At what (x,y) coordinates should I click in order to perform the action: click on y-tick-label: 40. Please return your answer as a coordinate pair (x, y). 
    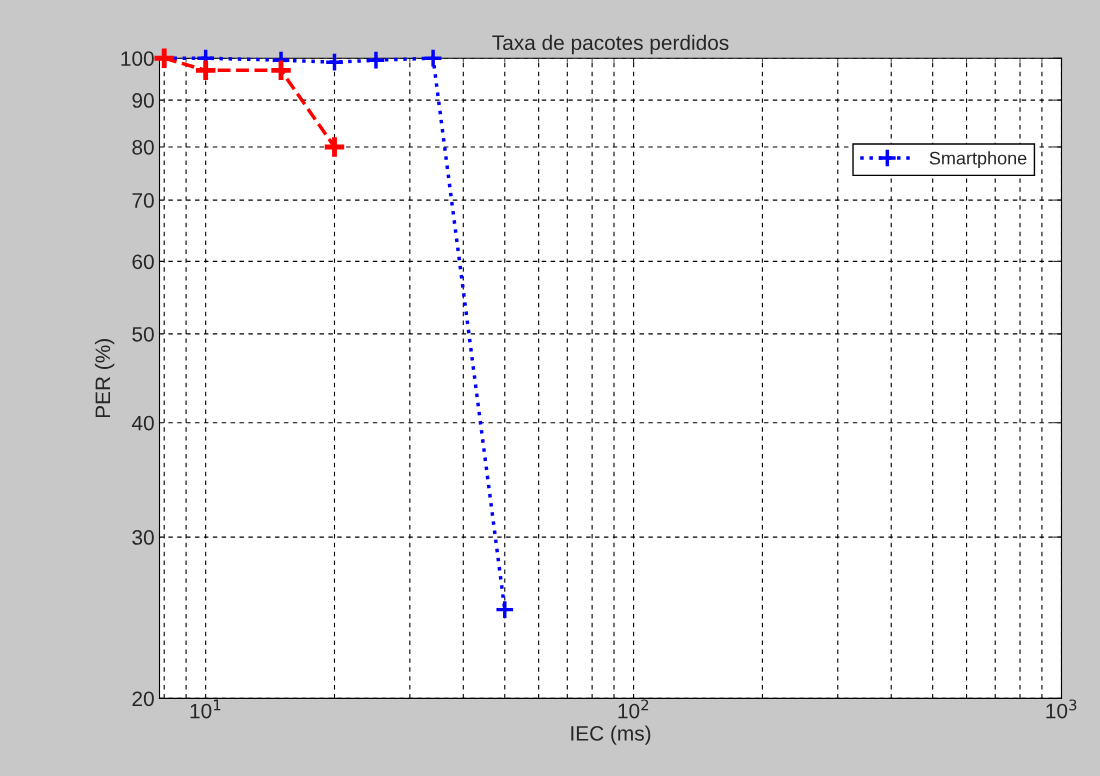
    Looking at the image, I should click on (142, 423).